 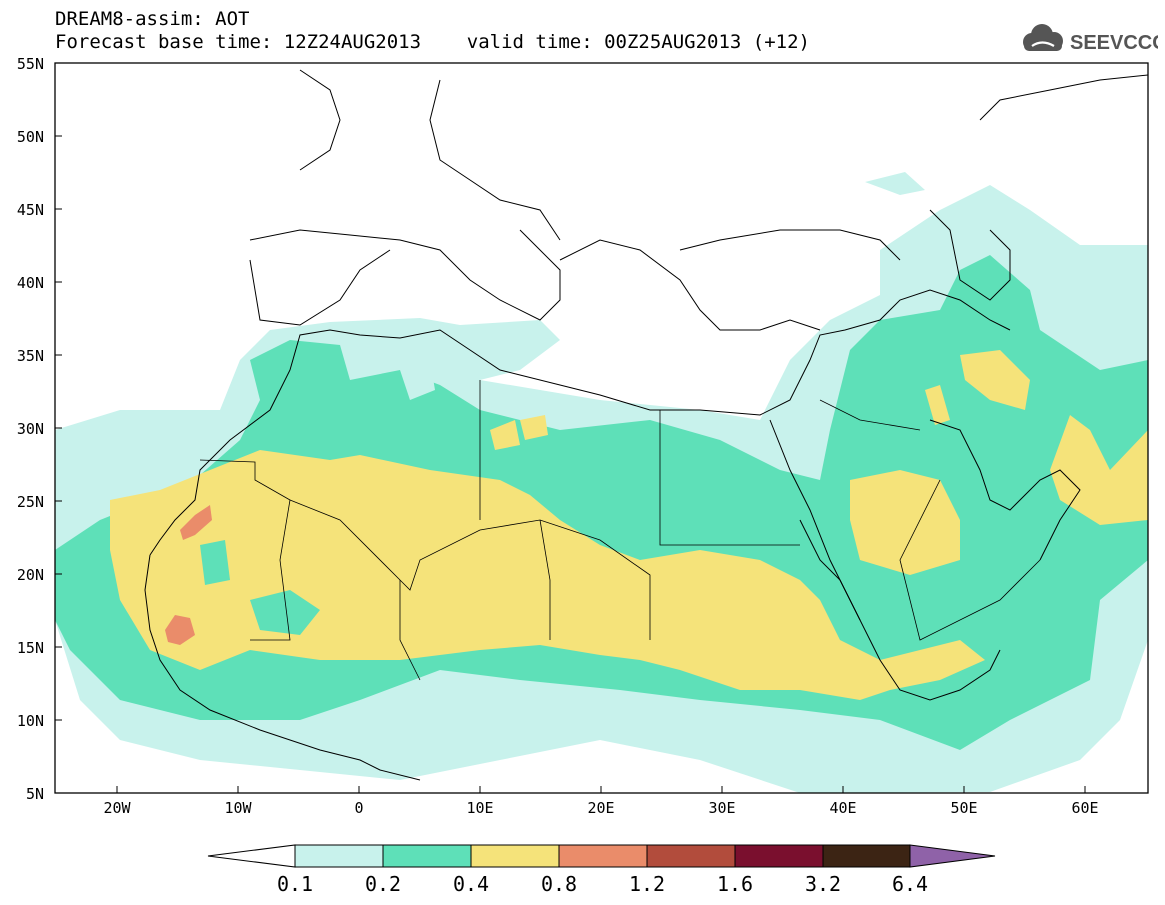 What do you see at coordinates (30, 721) in the screenshot?
I see `lat-label: 10N` at bounding box center [30, 721].